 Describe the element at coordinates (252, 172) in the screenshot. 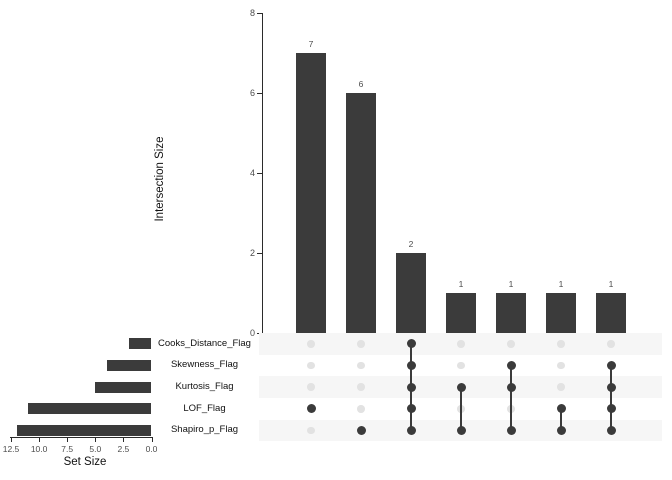

I see `ytick-label: 4` at that location.